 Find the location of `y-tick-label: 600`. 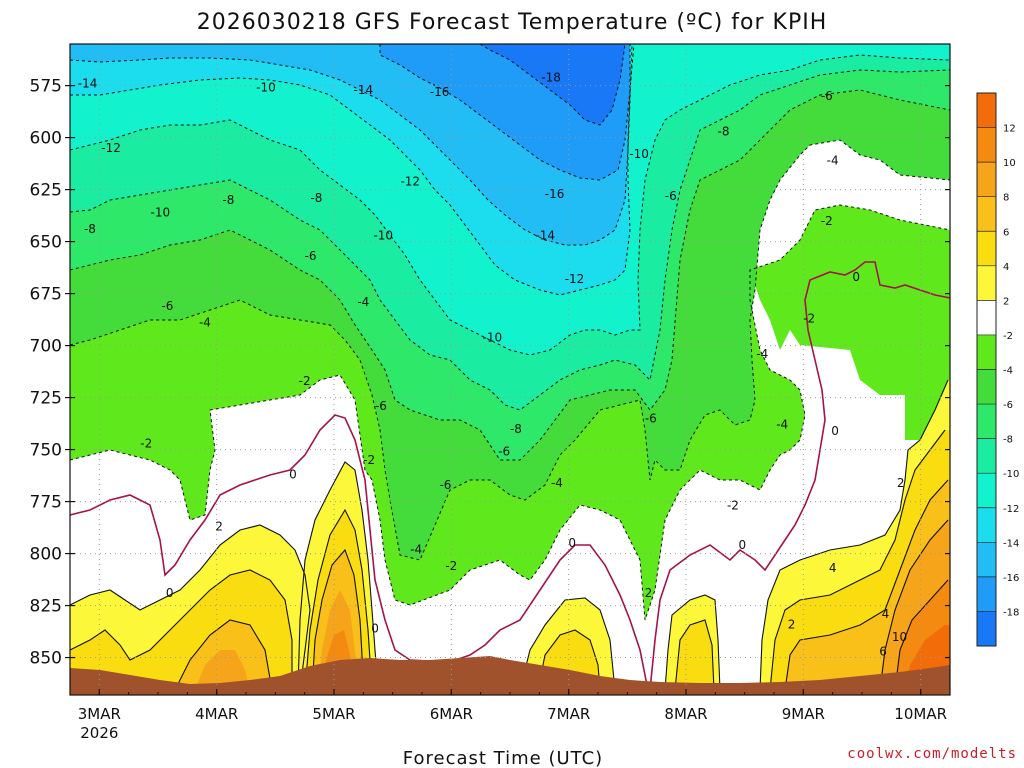

y-tick-label: 600 is located at coordinates (46, 139).